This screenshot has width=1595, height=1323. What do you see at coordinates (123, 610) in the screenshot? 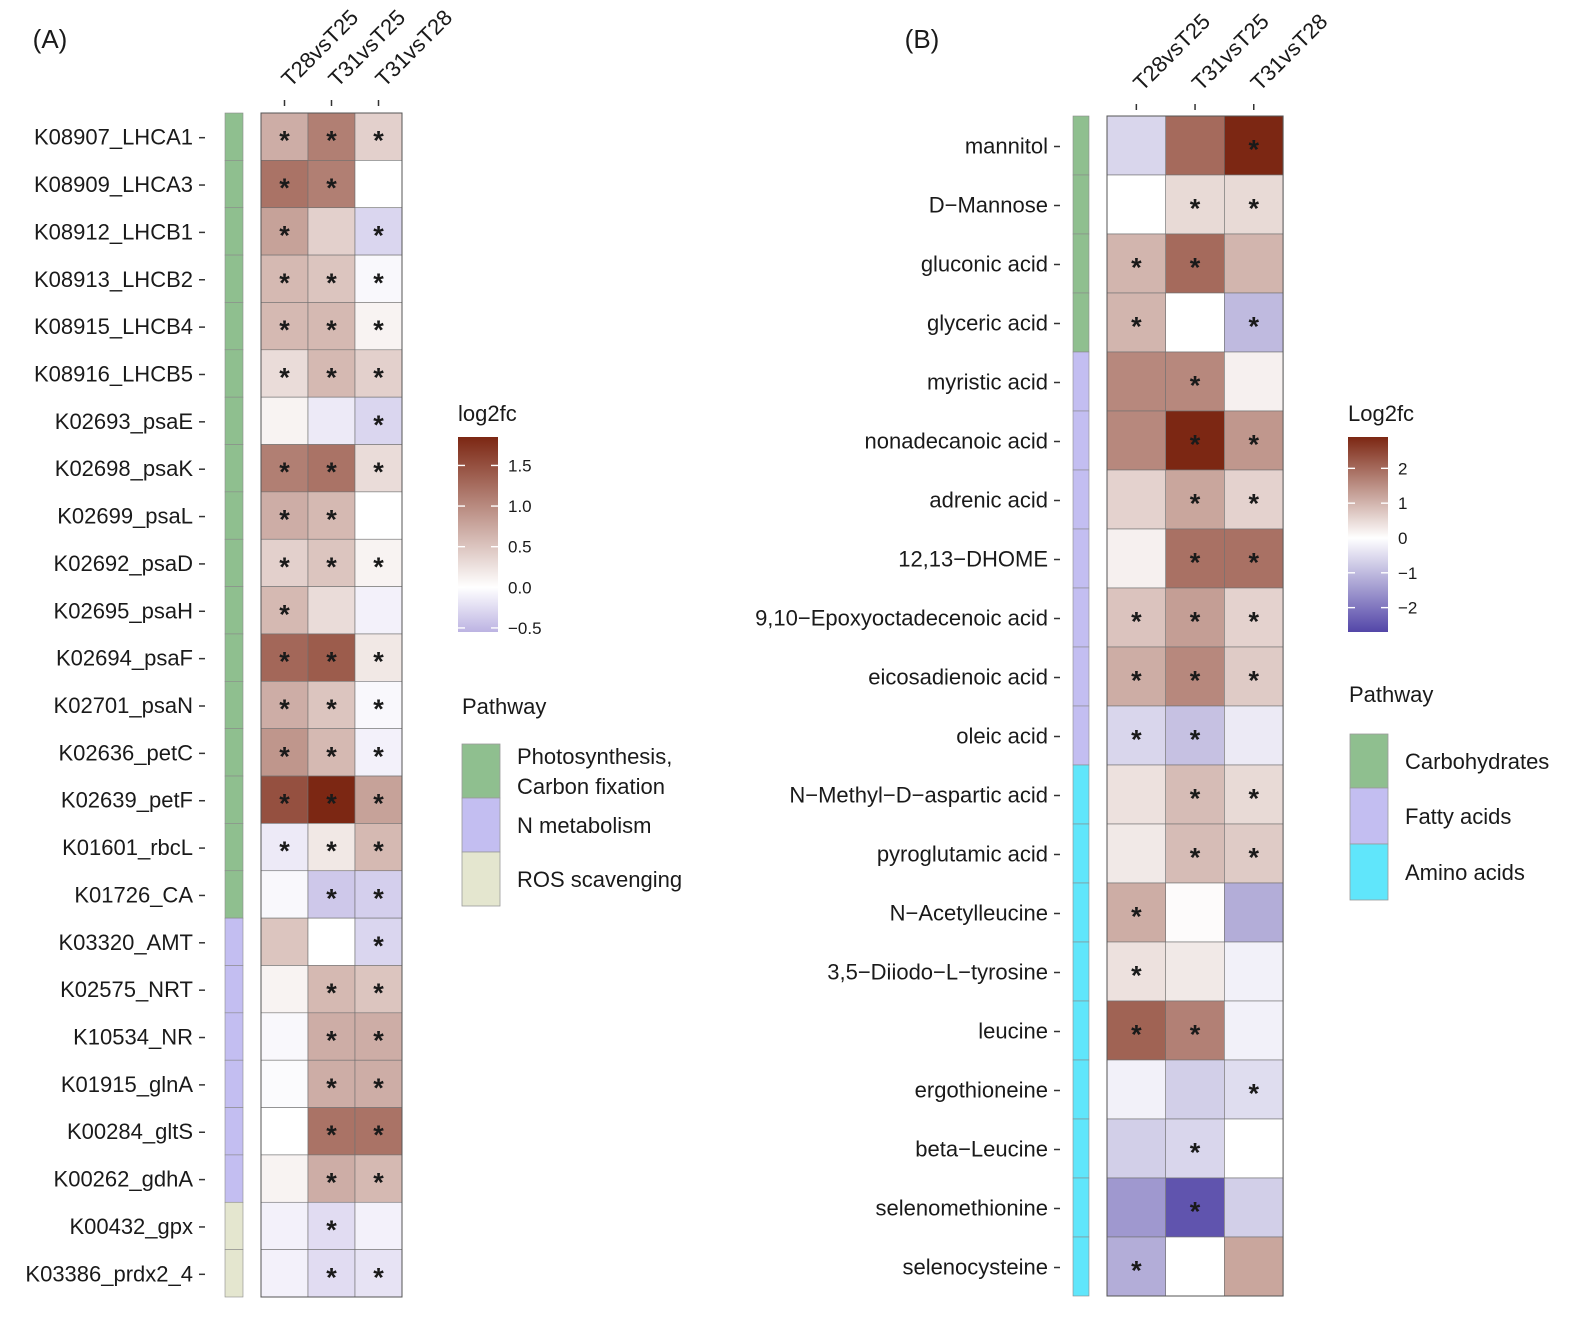
I see `row-label: K02695_psaH` at bounding box center [123, 610].